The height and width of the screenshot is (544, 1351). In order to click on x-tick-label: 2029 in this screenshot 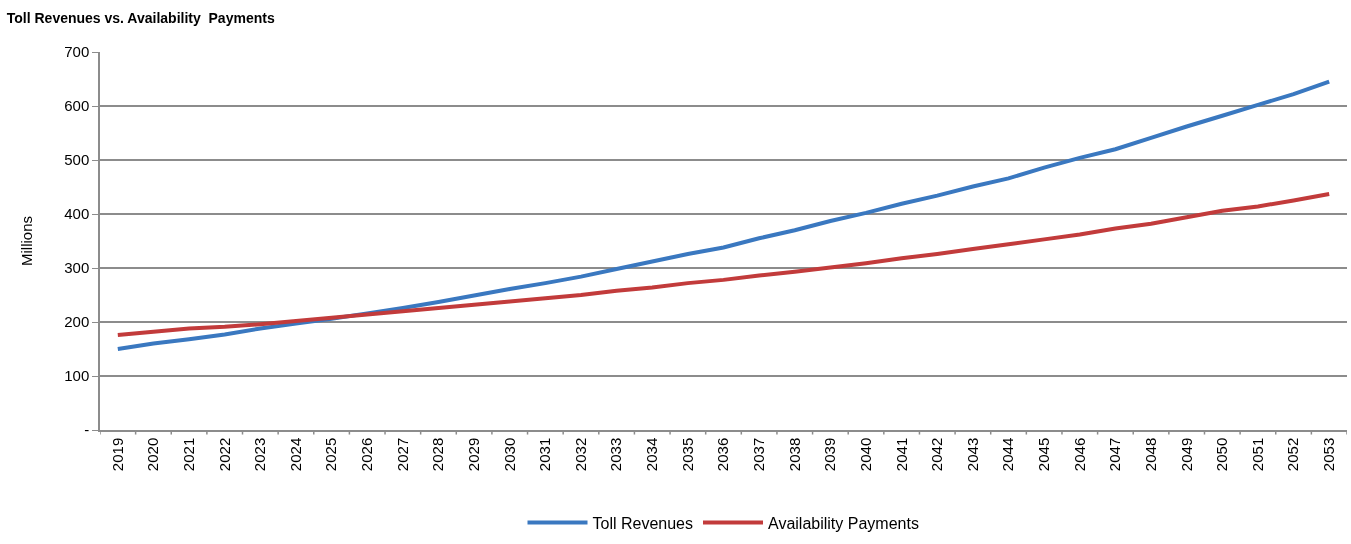, I will do `click(473, 454)`.